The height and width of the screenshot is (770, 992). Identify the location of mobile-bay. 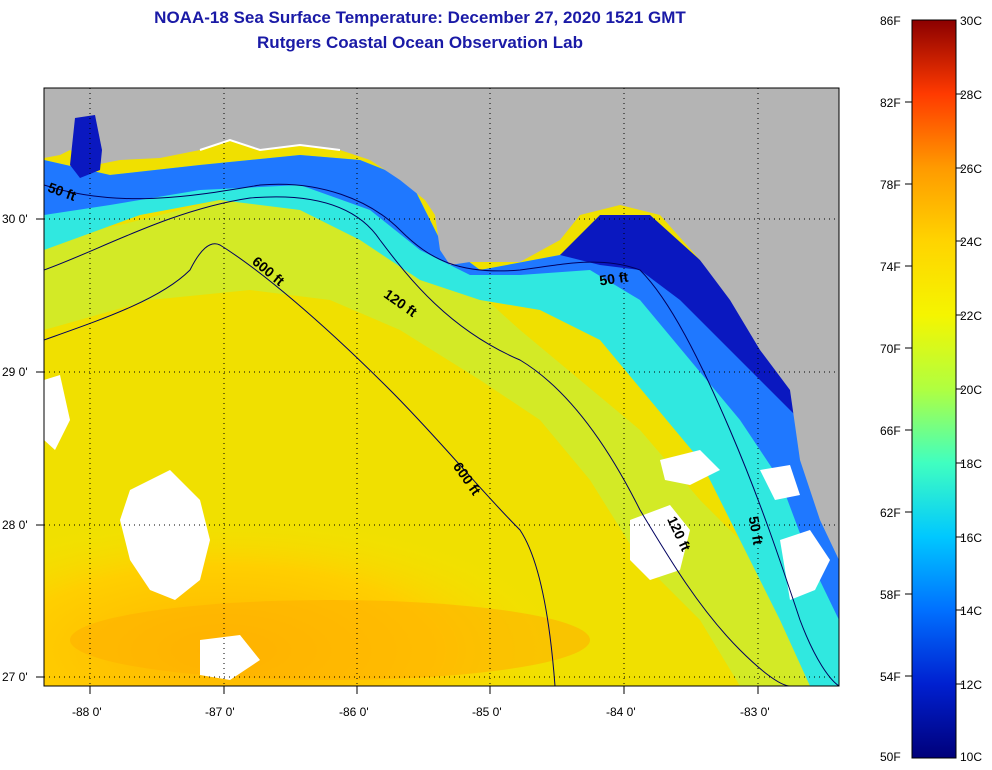
(86, 146).